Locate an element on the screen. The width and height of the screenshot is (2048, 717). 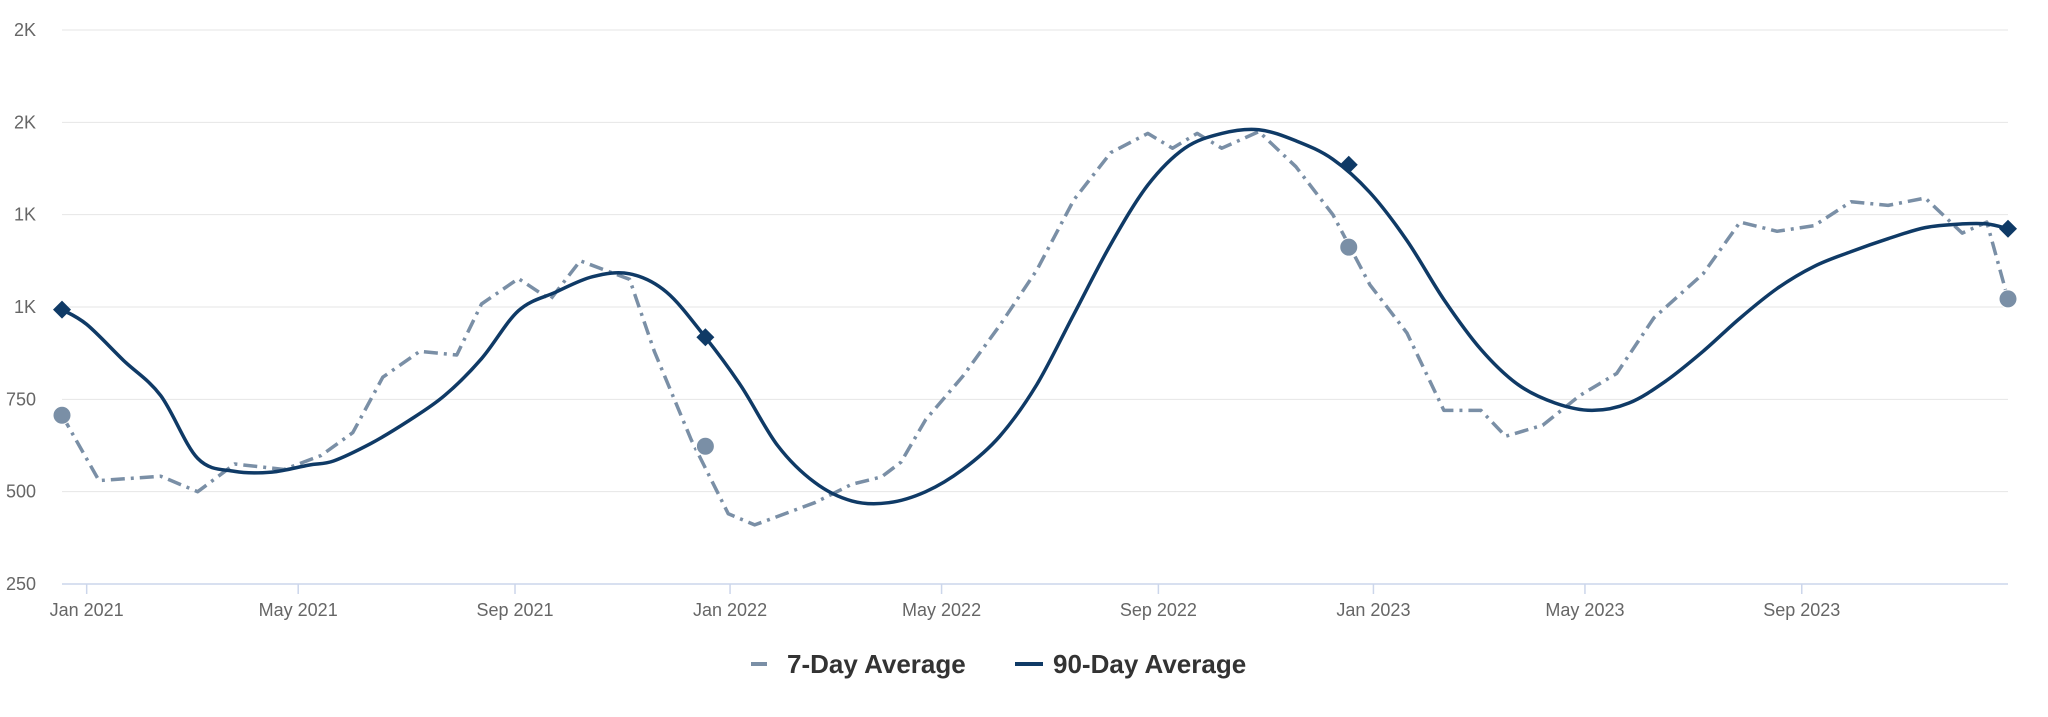
x-tick-label: Jan 2023 is located at coordinates (1373, 610).